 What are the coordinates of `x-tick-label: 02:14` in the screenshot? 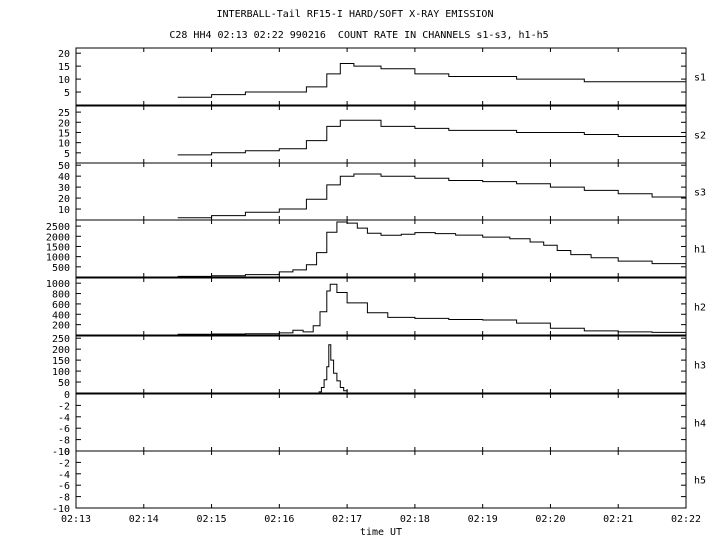 It's located at (144, 519).